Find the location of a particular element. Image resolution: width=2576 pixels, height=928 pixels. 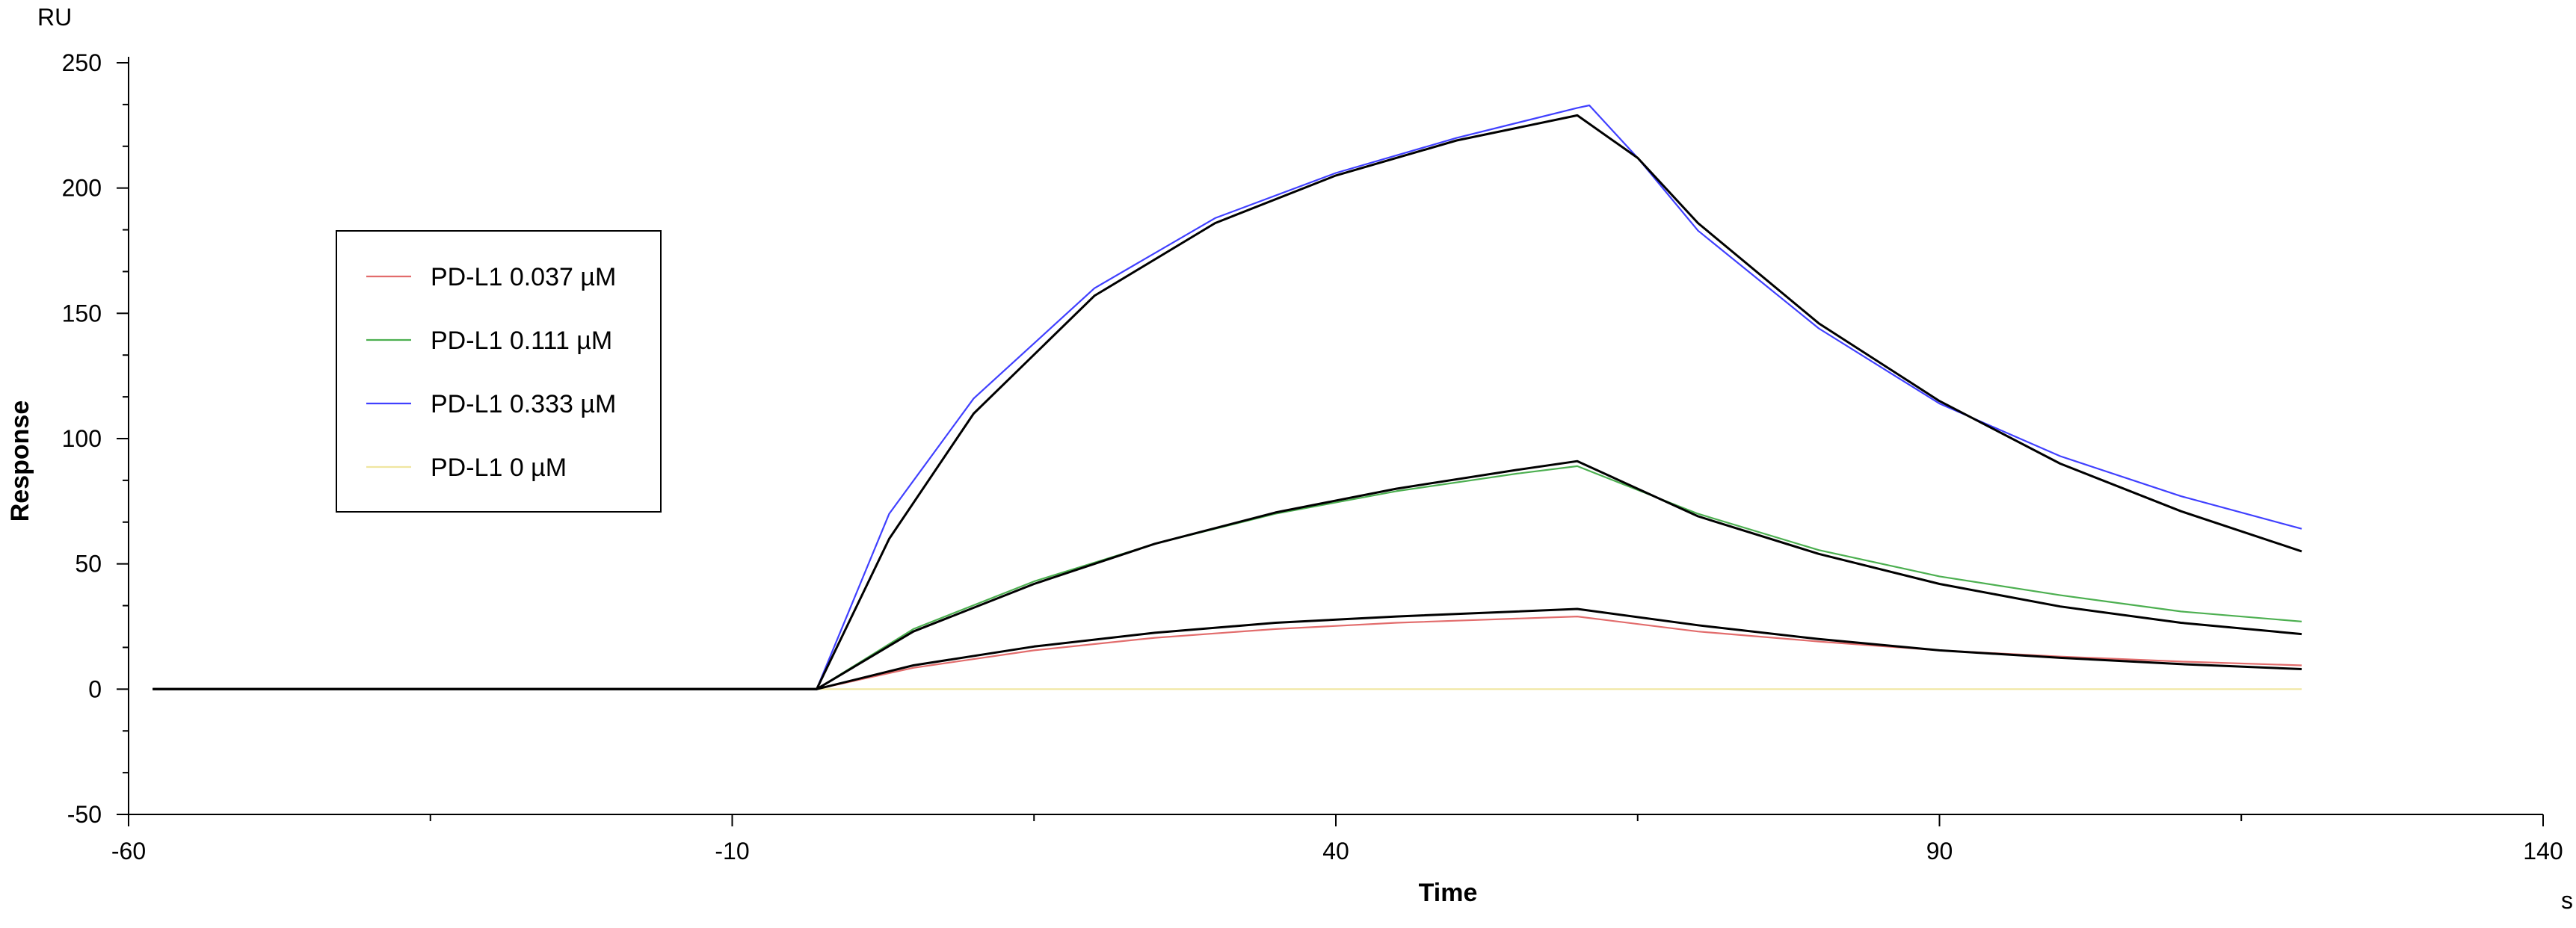

y-tick-label: 0 is located at coordinates (95, 689).